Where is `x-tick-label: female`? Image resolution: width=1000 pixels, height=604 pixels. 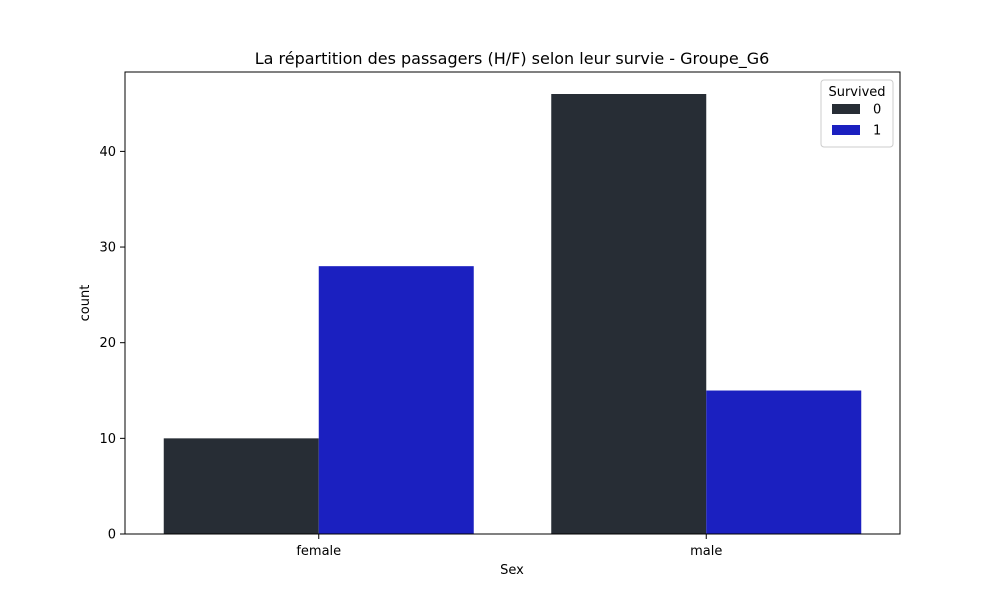 x-tick-label: female is located at coordinates (318, 551).